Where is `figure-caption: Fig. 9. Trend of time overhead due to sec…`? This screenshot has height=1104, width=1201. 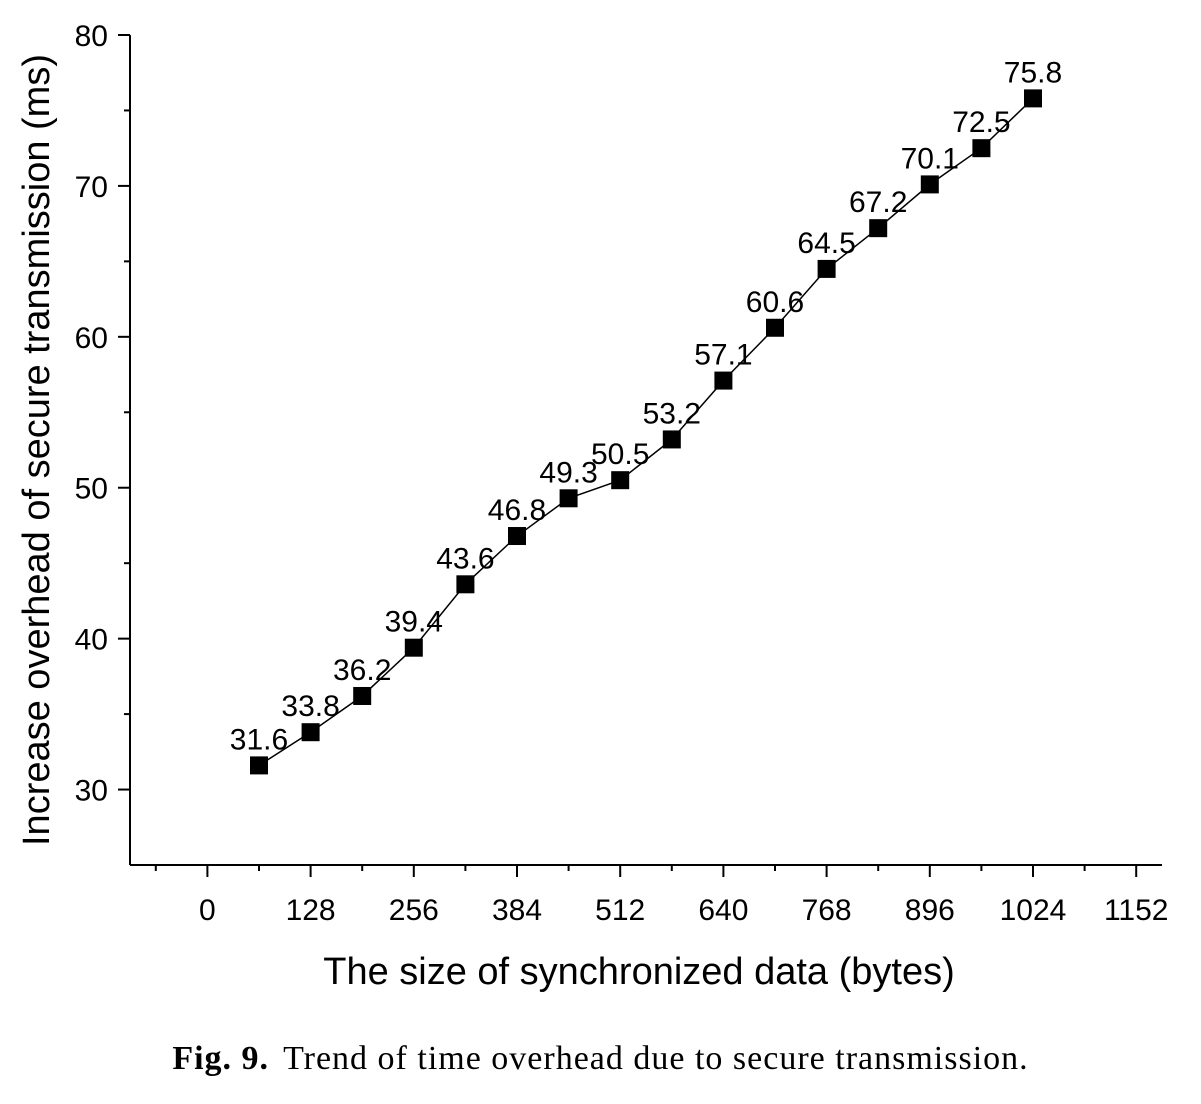
figure-caption: Fig. 9. Trend of time overhead due to sec… is located at coordinates (600, 1059).